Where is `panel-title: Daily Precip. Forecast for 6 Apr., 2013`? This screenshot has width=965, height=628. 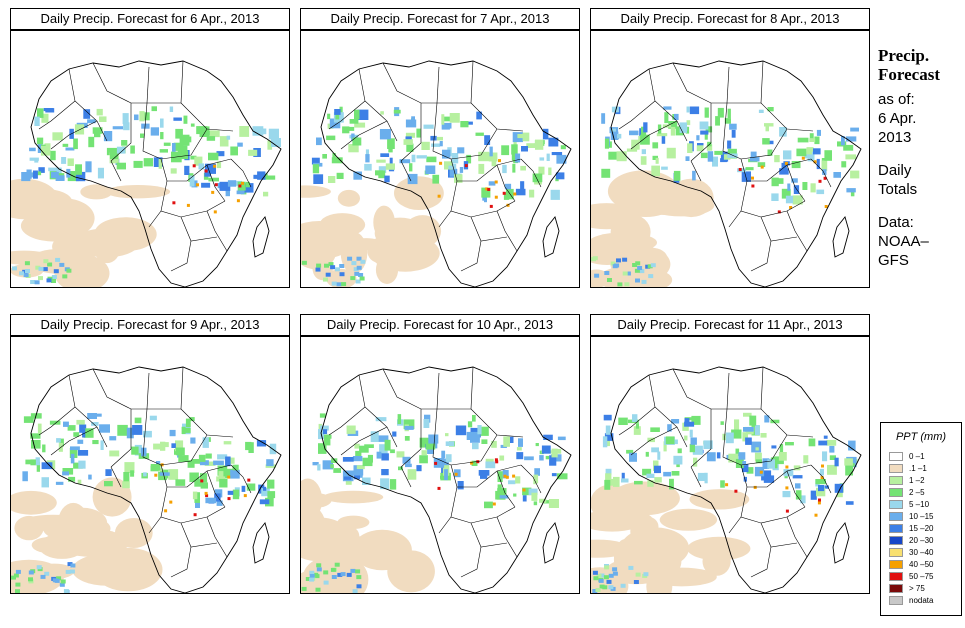
panel-title: Daily Precip. Forecast for 6 Apr., 2013 is located at coordinates (150, 19).